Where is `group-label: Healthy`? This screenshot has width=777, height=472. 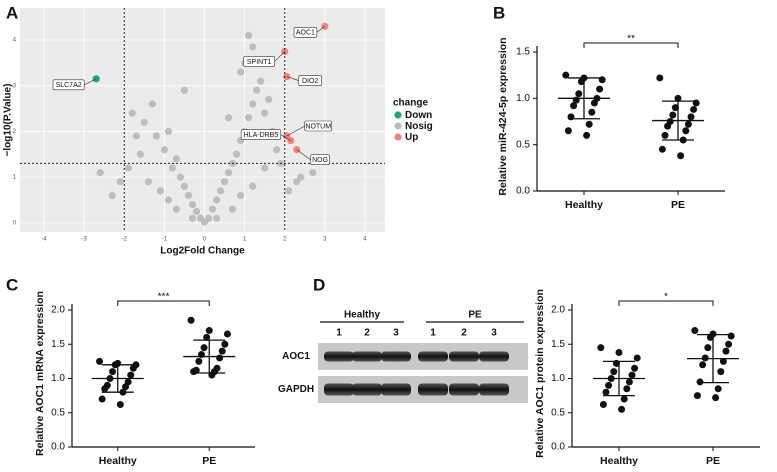 group-label: Healthy is located at coordinates (362, 315).